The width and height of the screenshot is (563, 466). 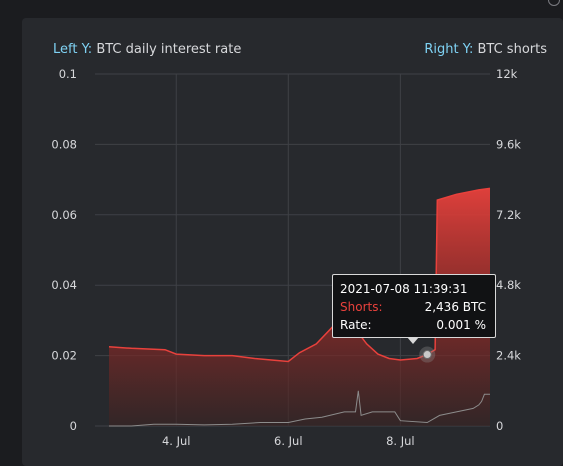 What do you see at coordinates (64, 144) in the screenshot?
I see `left-tick-label: 0.08` at bounding box center [64, 144].